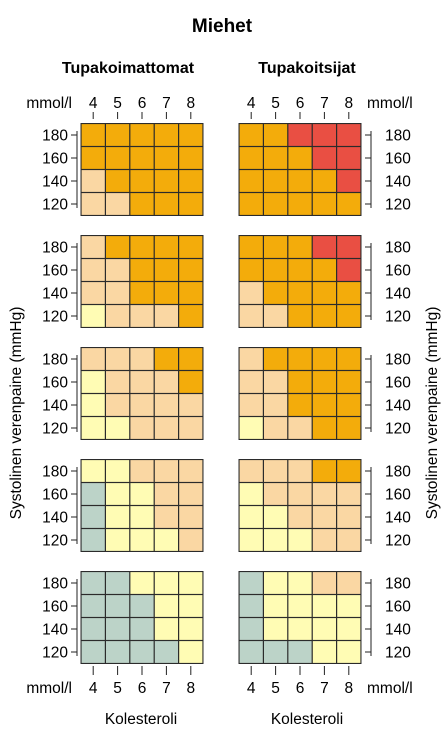 This screenshot has width=448, height=731. What do you see at coordinates (55, 630) in the screenshot?
I see `y-tick-label-left: 140` at bounding box center [55, 630].